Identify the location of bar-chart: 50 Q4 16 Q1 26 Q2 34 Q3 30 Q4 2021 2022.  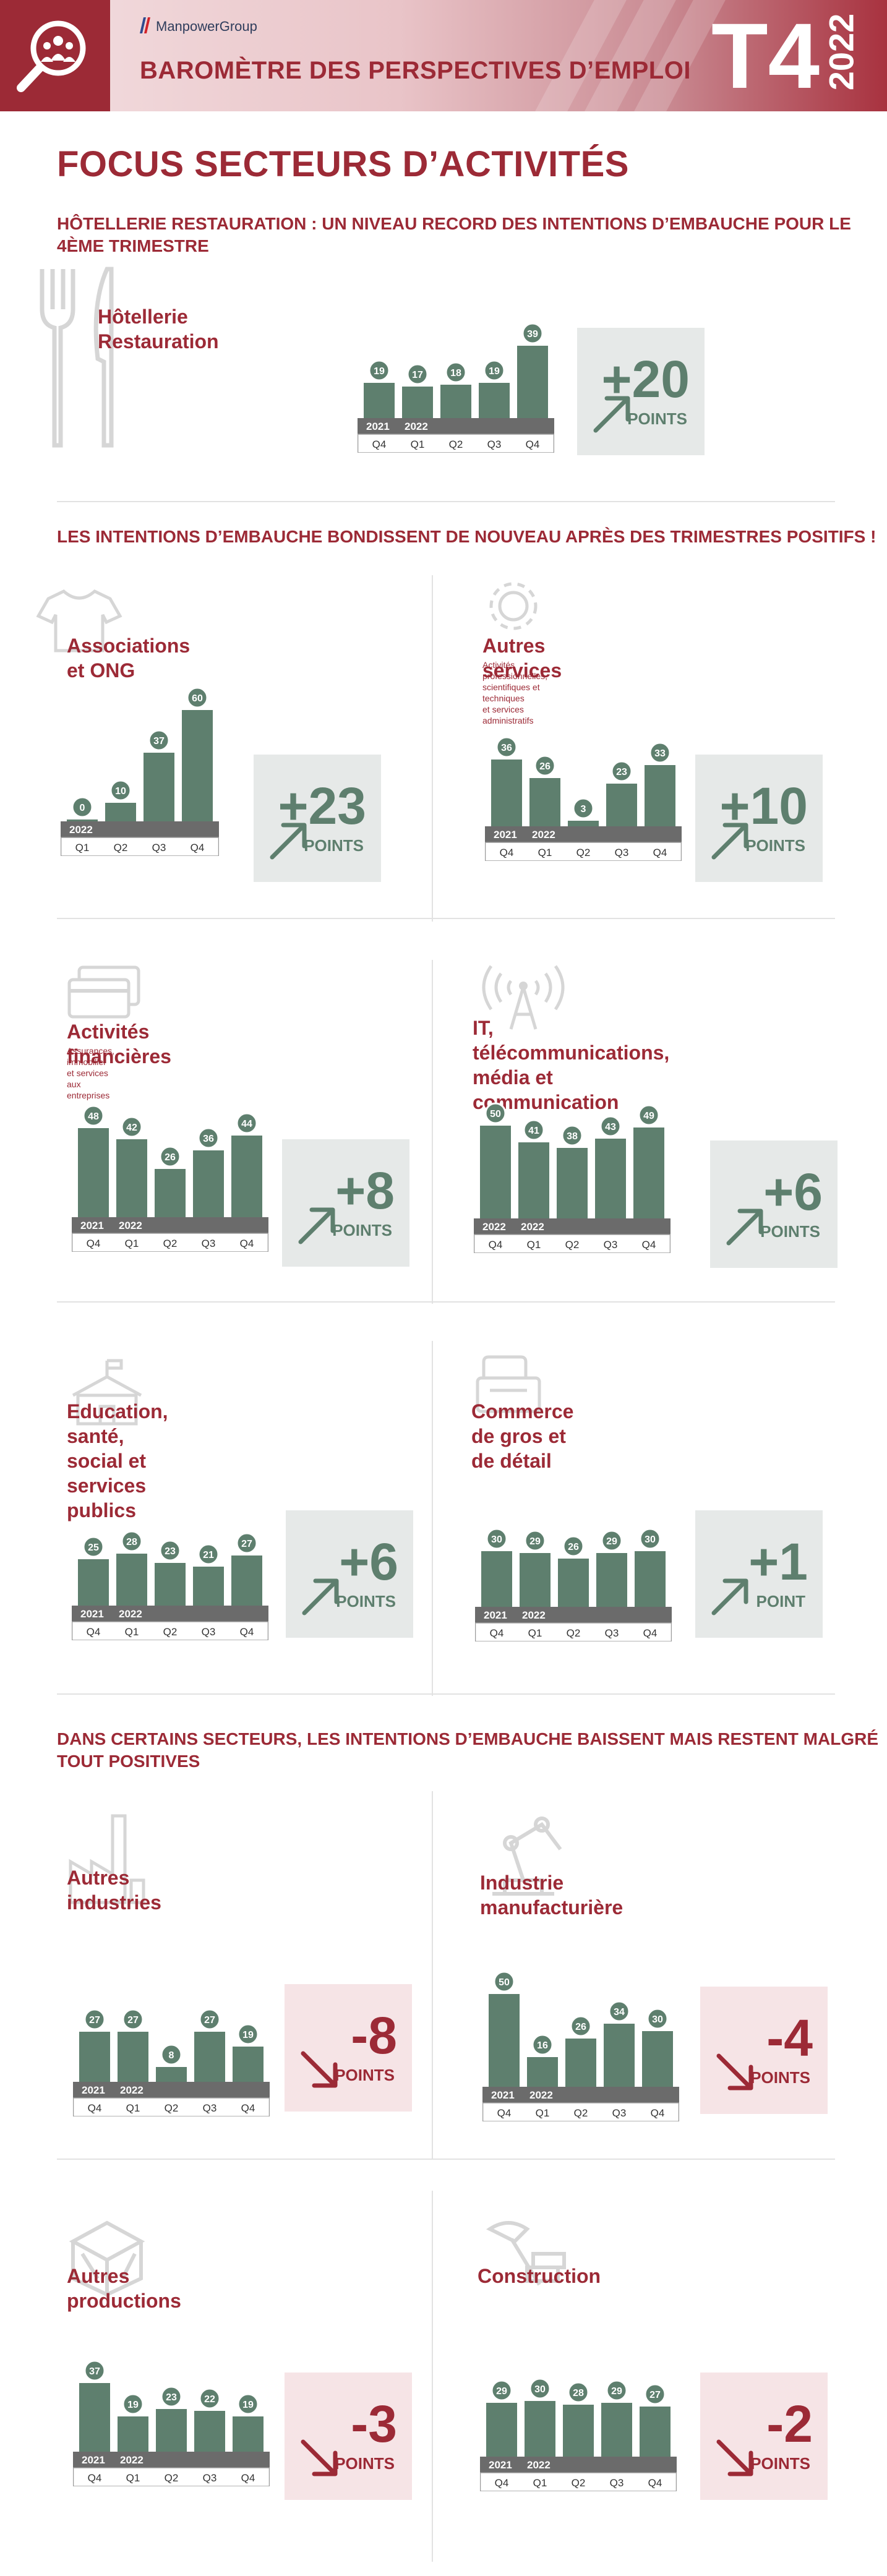
(581, 2046).